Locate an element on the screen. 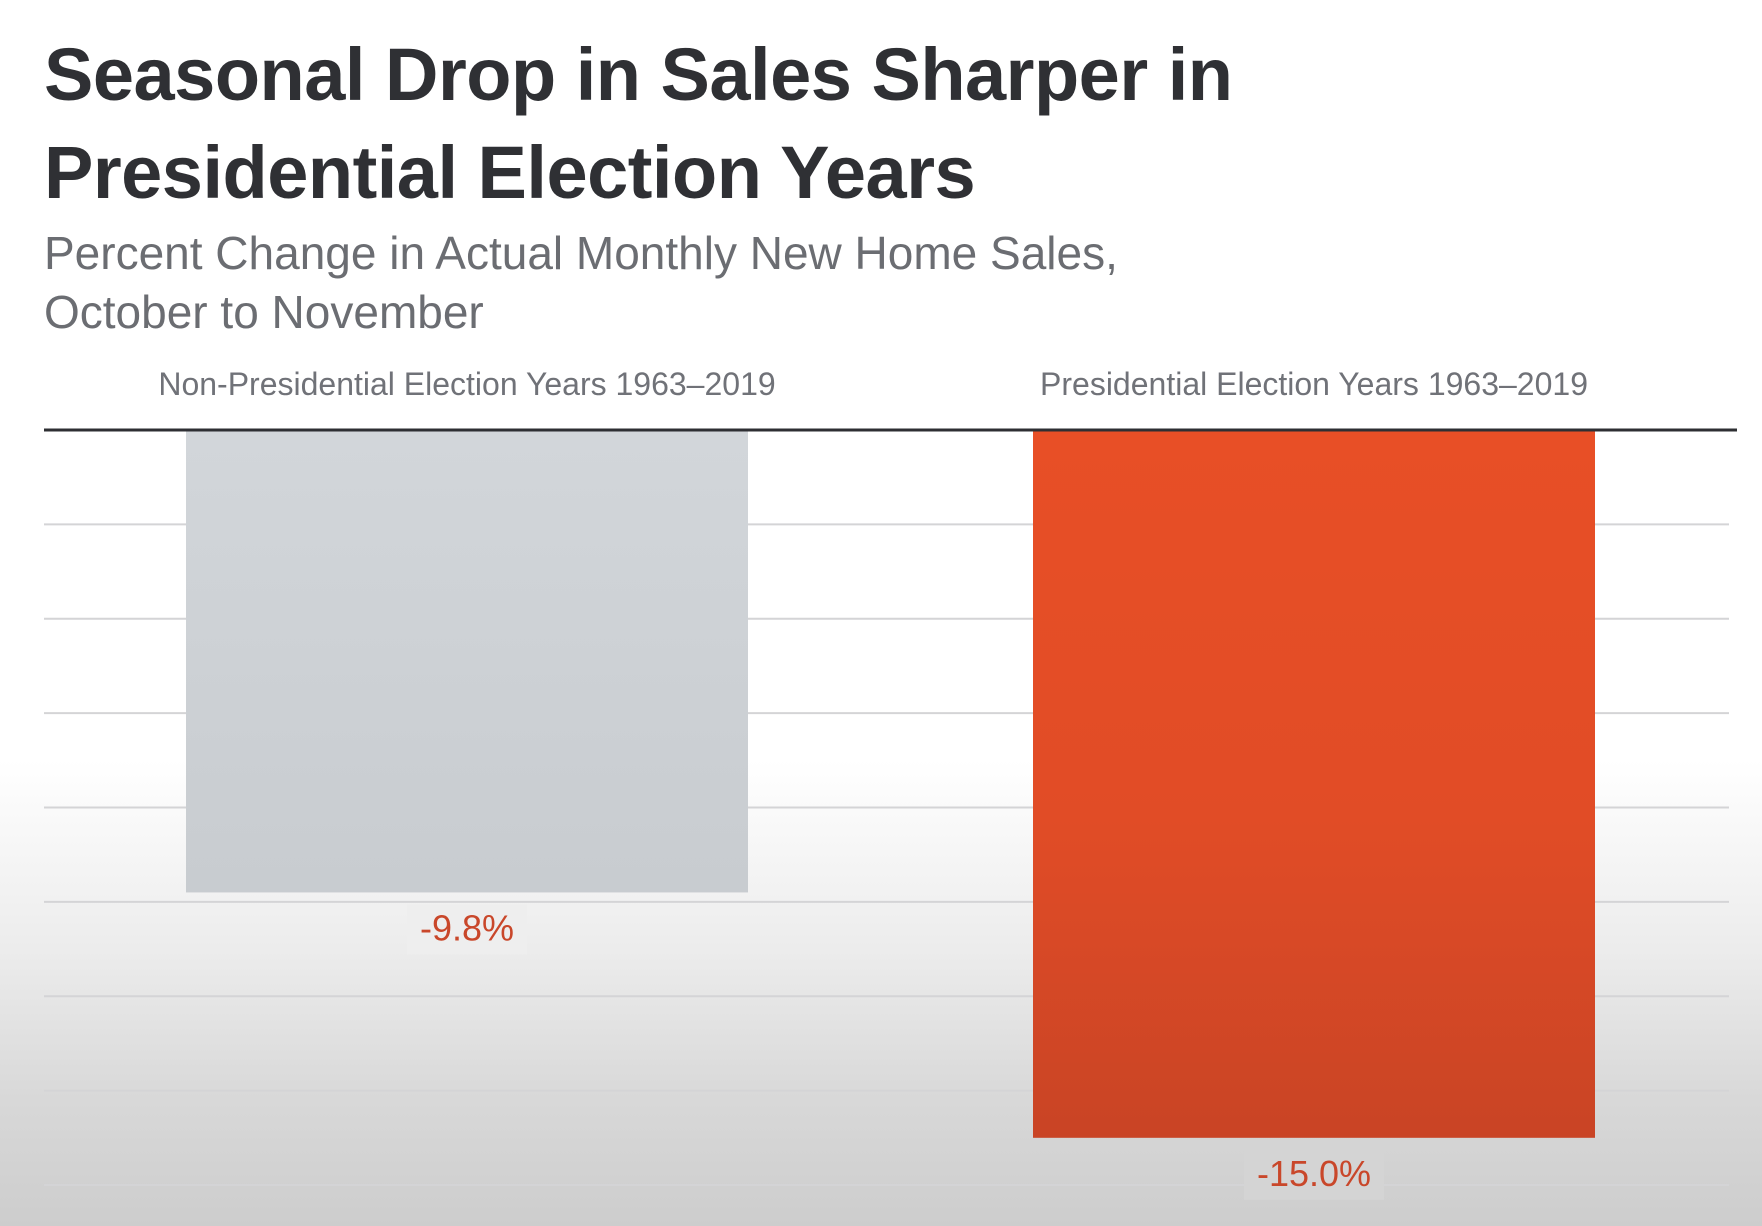  chart-subtitle-line-2: October to November is located at coordinates (264, 312).